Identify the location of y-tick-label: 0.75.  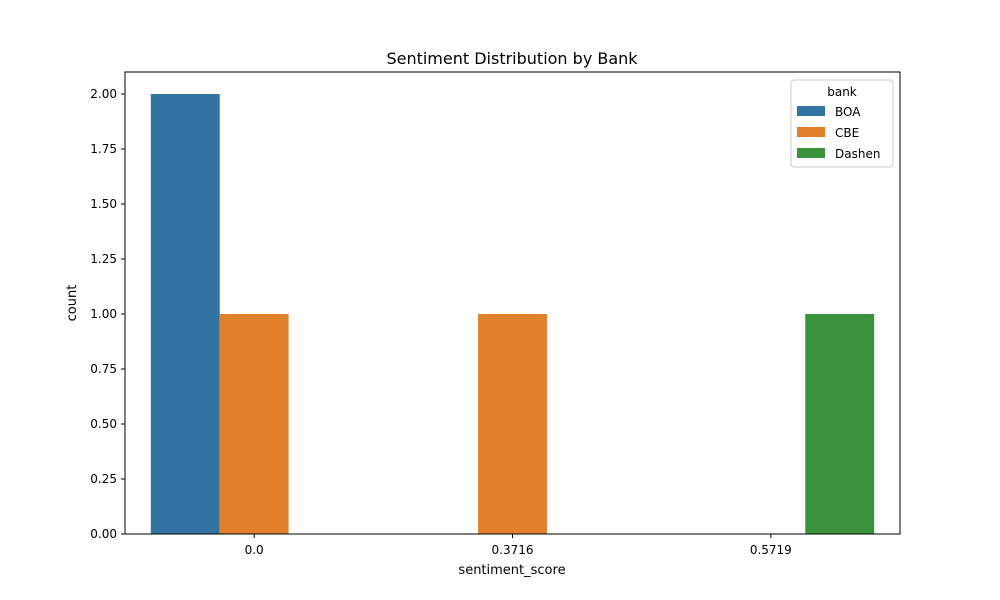
(103, 369).